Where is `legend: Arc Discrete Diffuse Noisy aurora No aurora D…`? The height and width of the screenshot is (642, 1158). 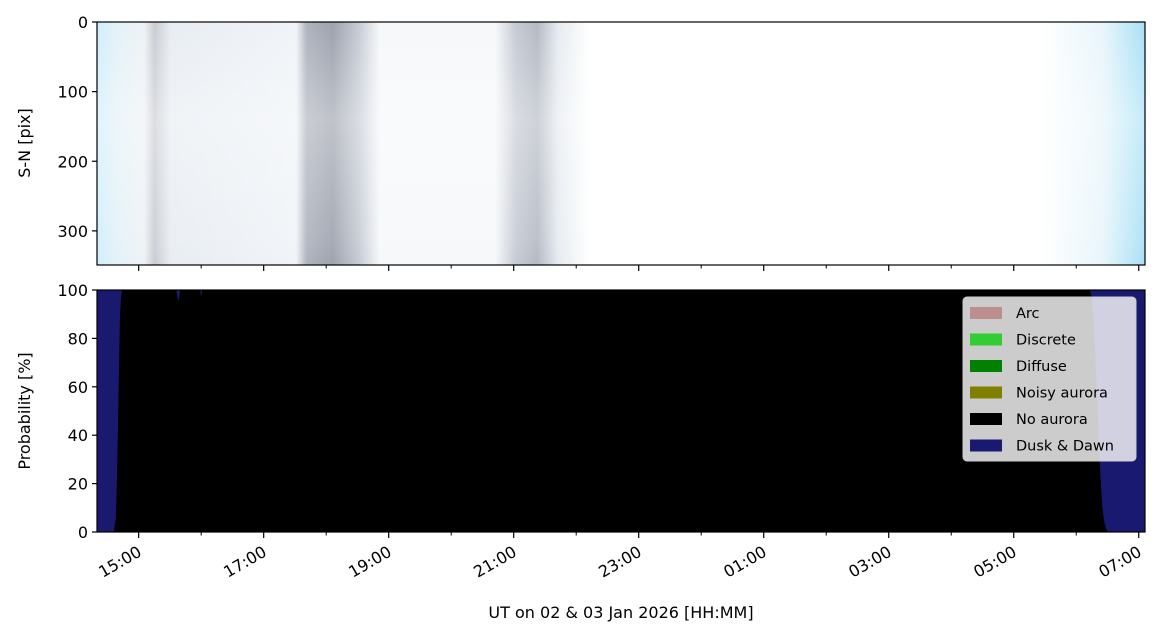
legend: Arc Discrete Diffuse Noisy aurora No aurora D… is located at coordinates (1049, 379).